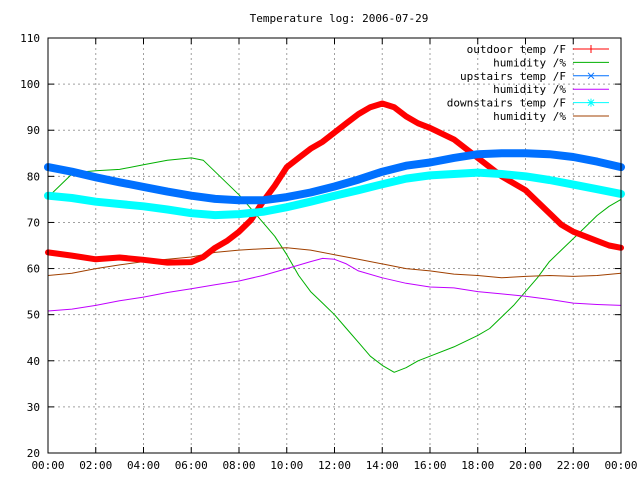 This screenshot has width=640, height=480. What do you see at coordinates (33, 453) in the screenshot?
I see `y-tick-label: 20` at bounding box center [33, 453].